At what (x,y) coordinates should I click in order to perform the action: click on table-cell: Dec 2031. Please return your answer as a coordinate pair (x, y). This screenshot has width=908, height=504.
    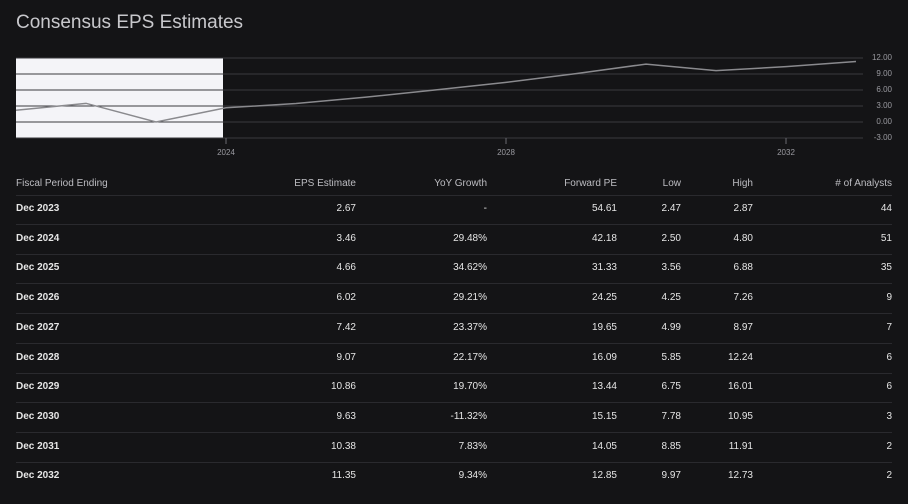
    Looking at the image, I should click on (38, 446).